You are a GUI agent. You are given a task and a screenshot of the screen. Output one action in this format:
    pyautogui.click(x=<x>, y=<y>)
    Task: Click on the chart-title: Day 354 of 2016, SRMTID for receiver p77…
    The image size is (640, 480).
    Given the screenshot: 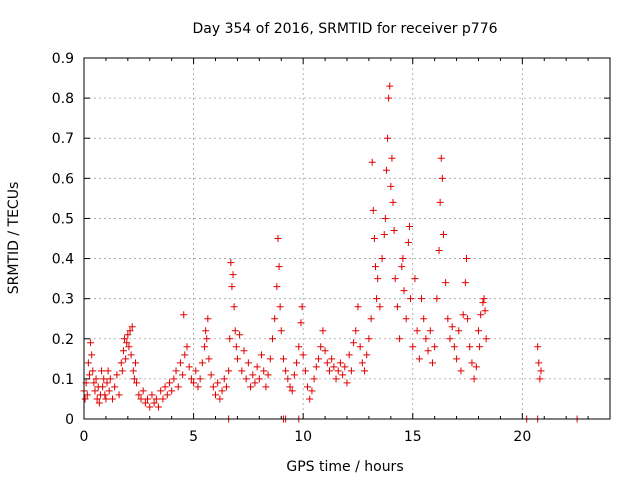 What is the action you would take?
    pyautogui.click(x=344, y=29)
    